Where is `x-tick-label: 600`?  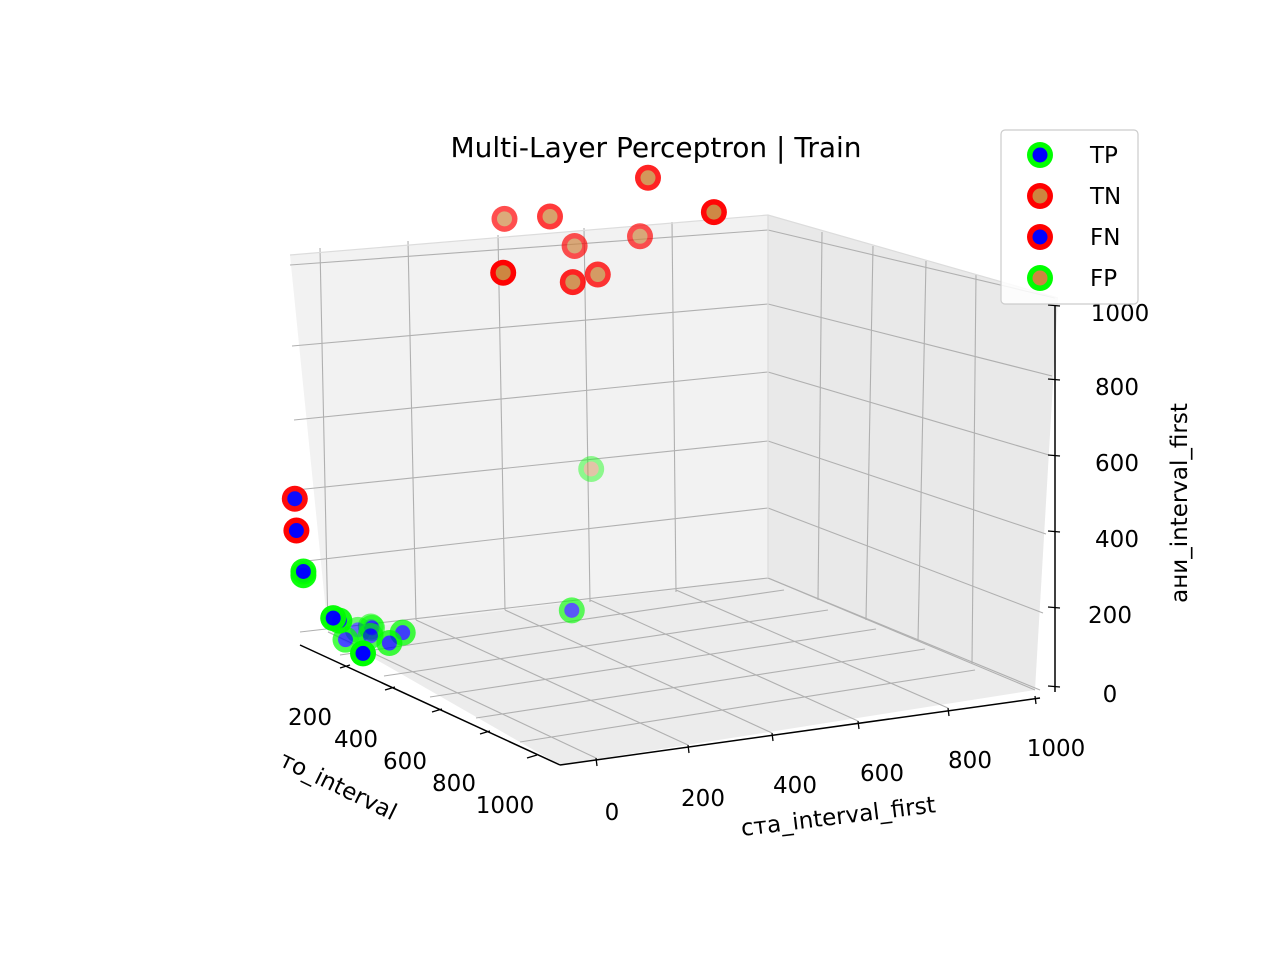 x-tick-label: 600 is located at coordinates (405, 762).